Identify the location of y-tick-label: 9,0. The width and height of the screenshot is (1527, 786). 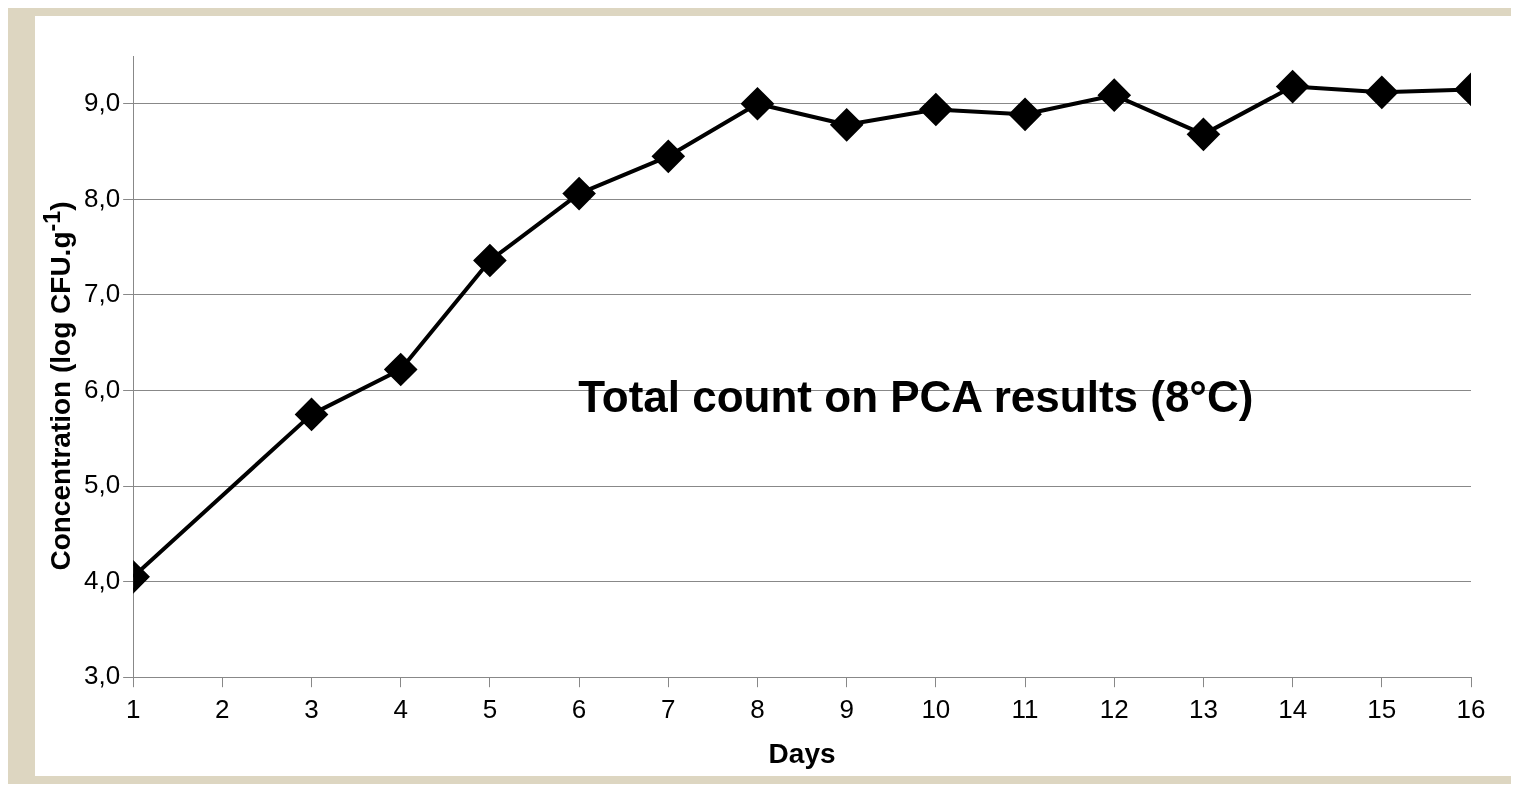
(102, 101).